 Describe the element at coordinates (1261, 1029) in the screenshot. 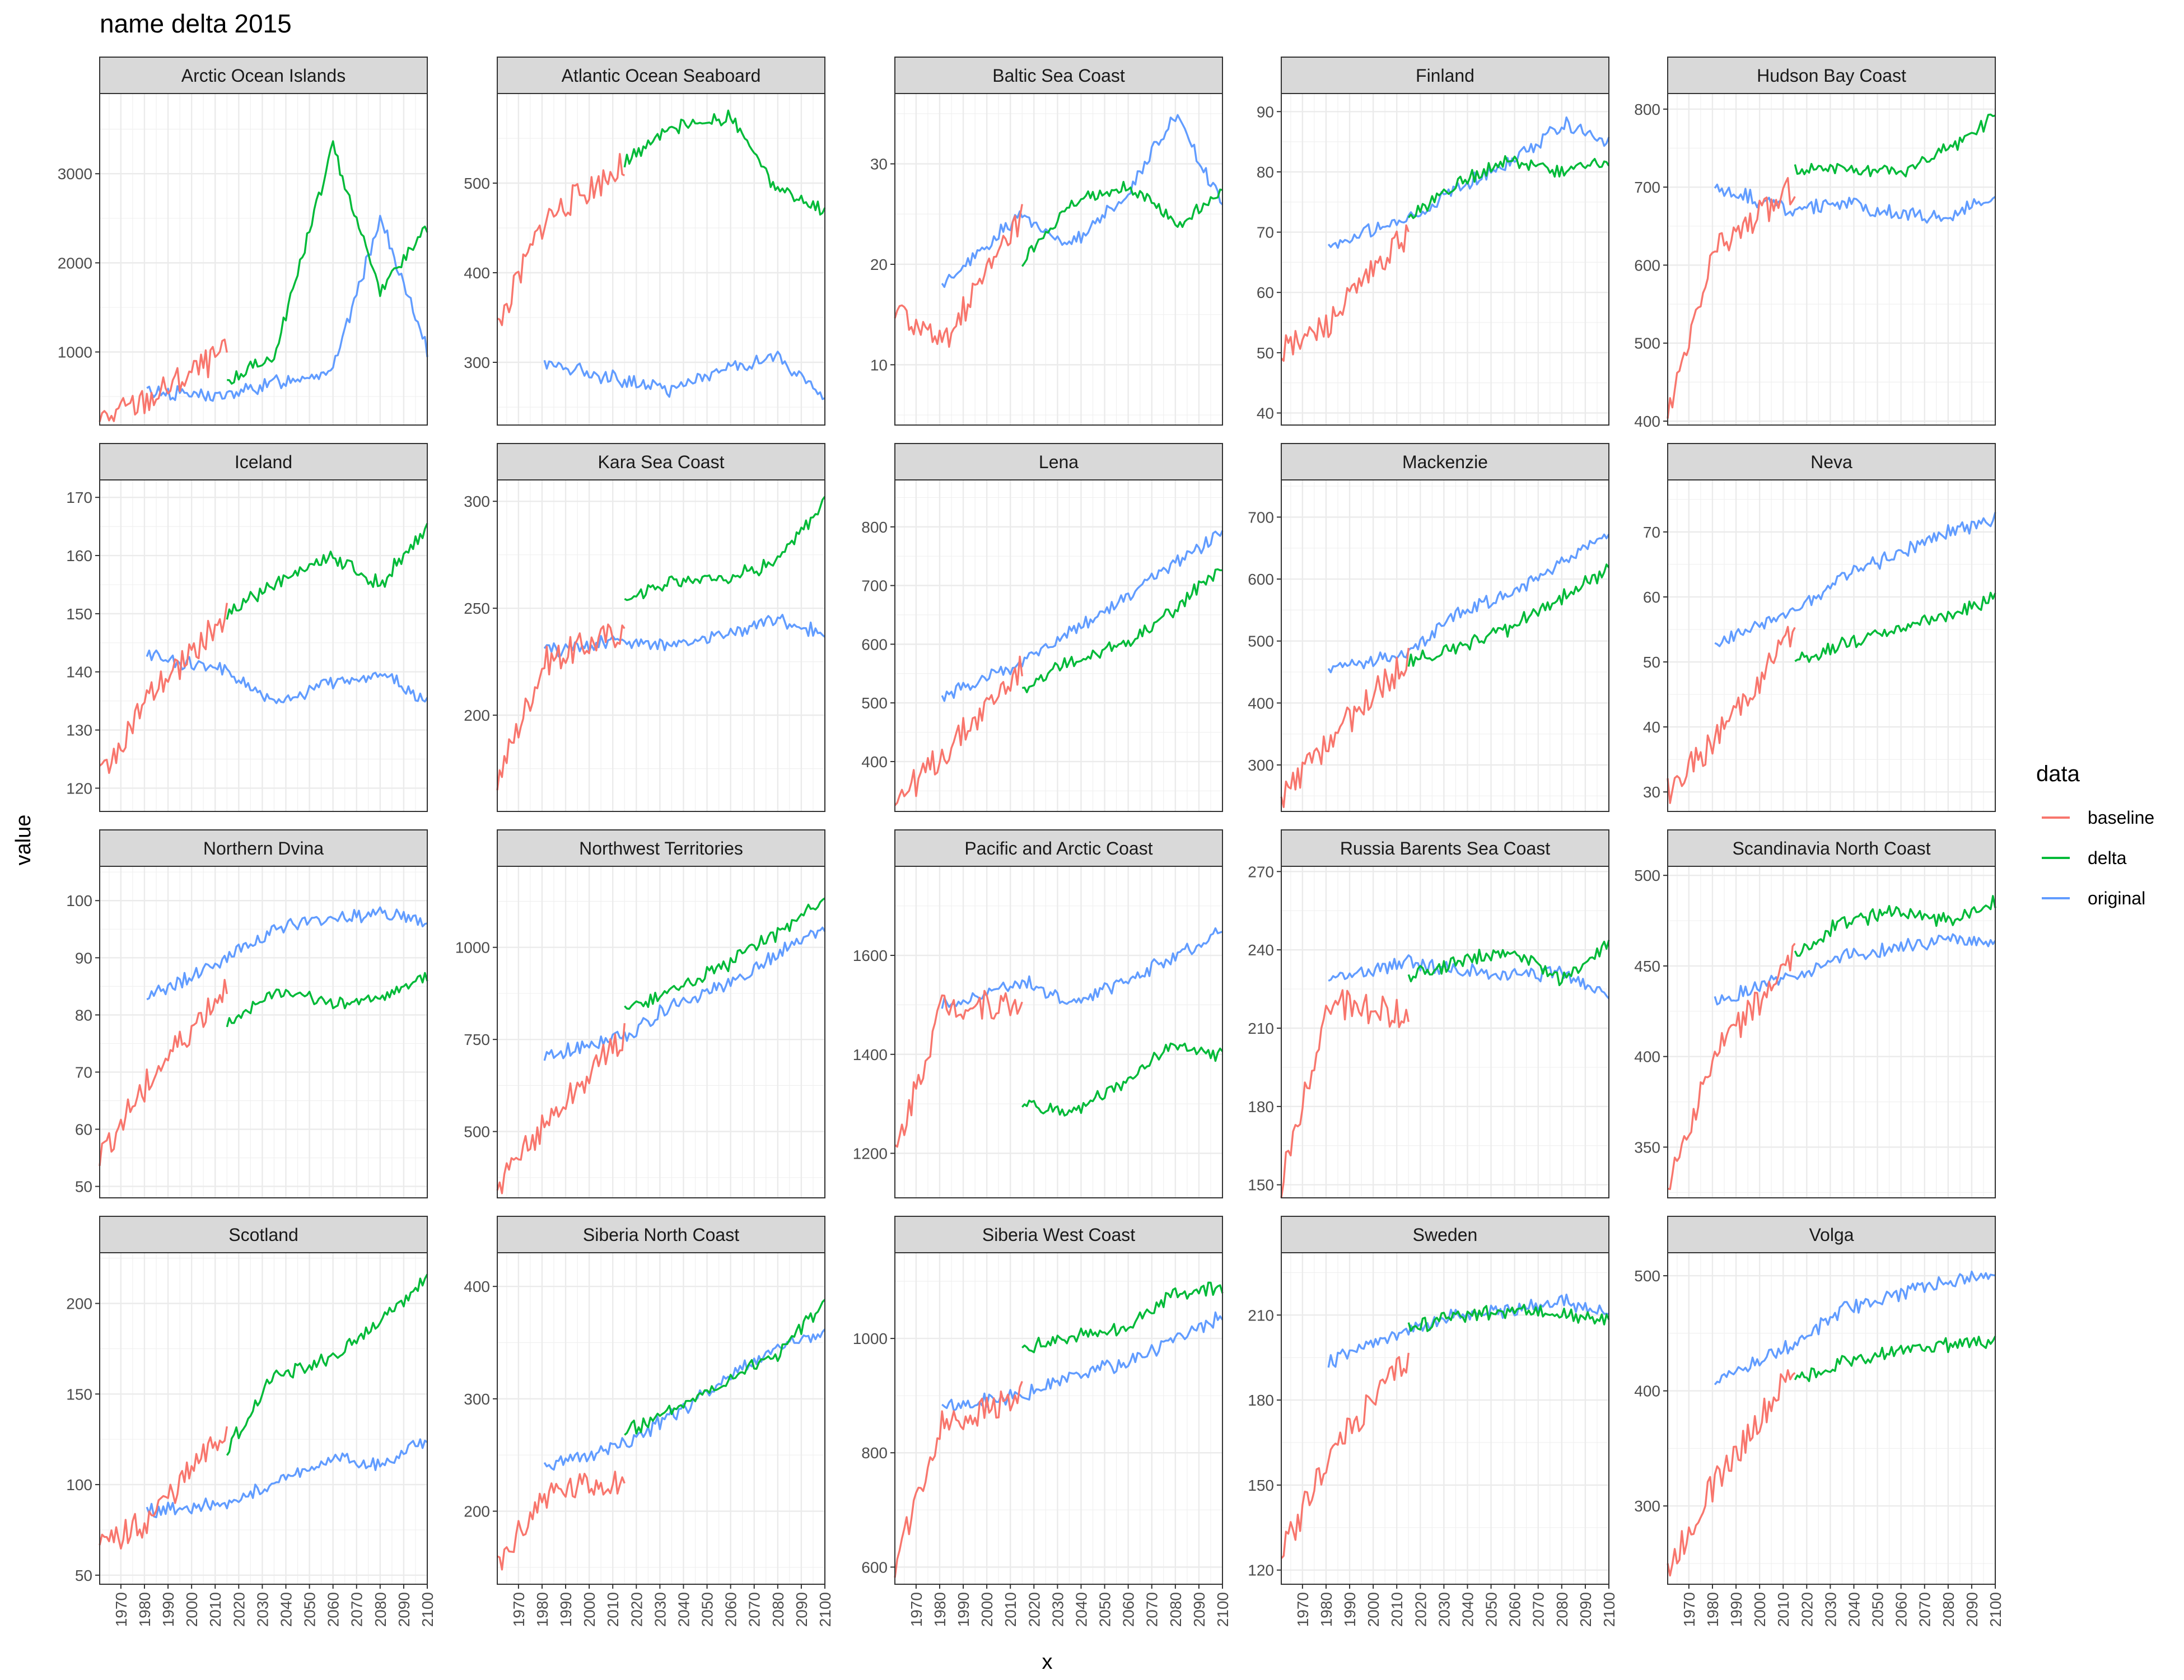

I see `y-tick-label: 210` at that location.